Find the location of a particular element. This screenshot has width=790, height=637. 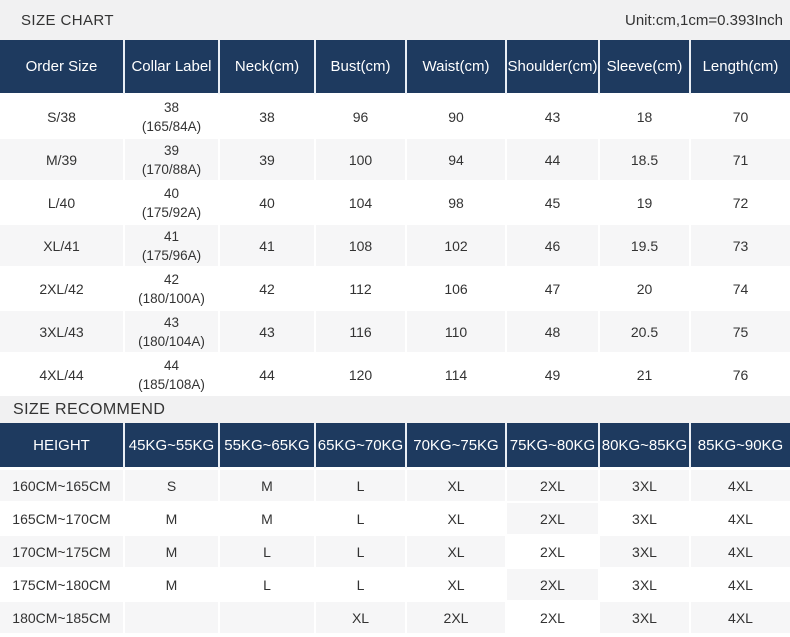

recommend-title: SIZE RECOMMEND is located at coordinates (89, 409).